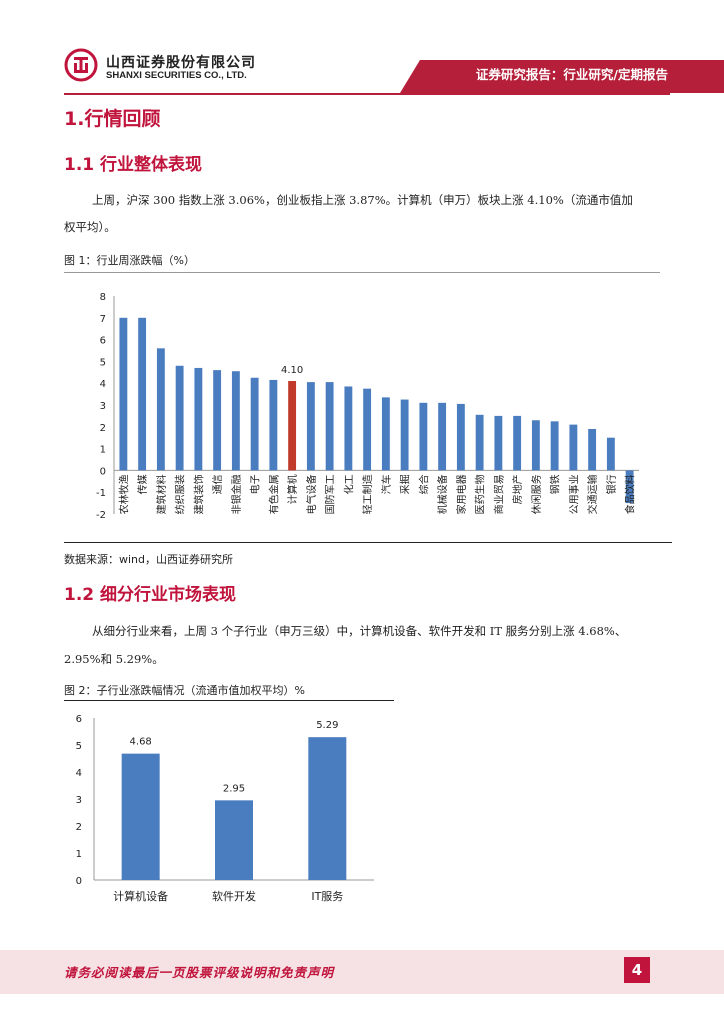 Image resolution: width=724 pixels, height=1024 pixels. I want to click on data-label: 5.29, so click(327, 725).